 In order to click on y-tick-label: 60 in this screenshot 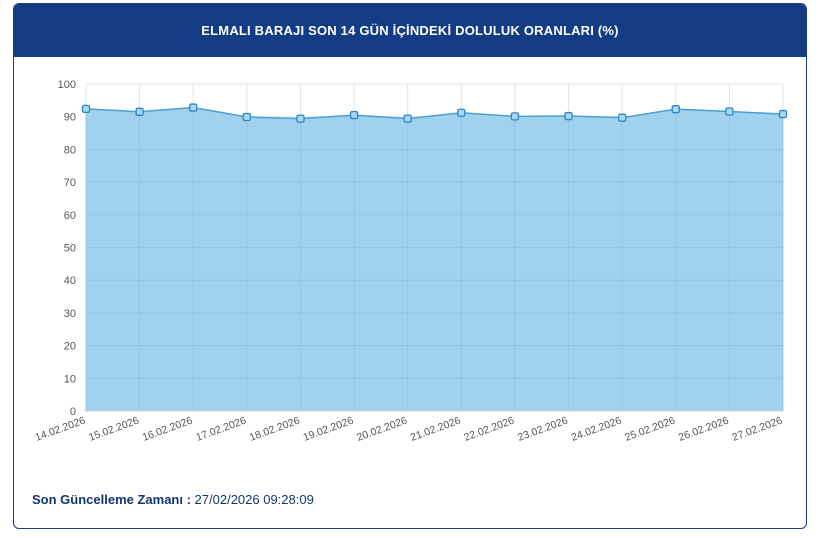, I will do `click(70, 216)`.